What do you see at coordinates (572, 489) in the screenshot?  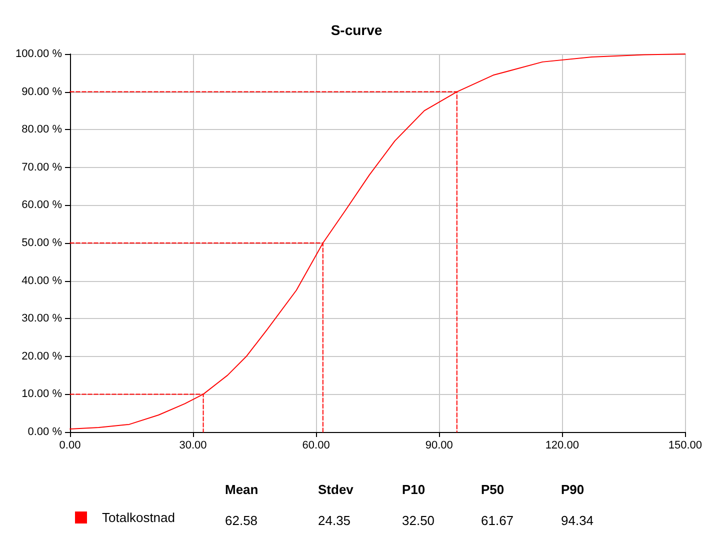 I see `text: P90` at bounding box center [572, 489].